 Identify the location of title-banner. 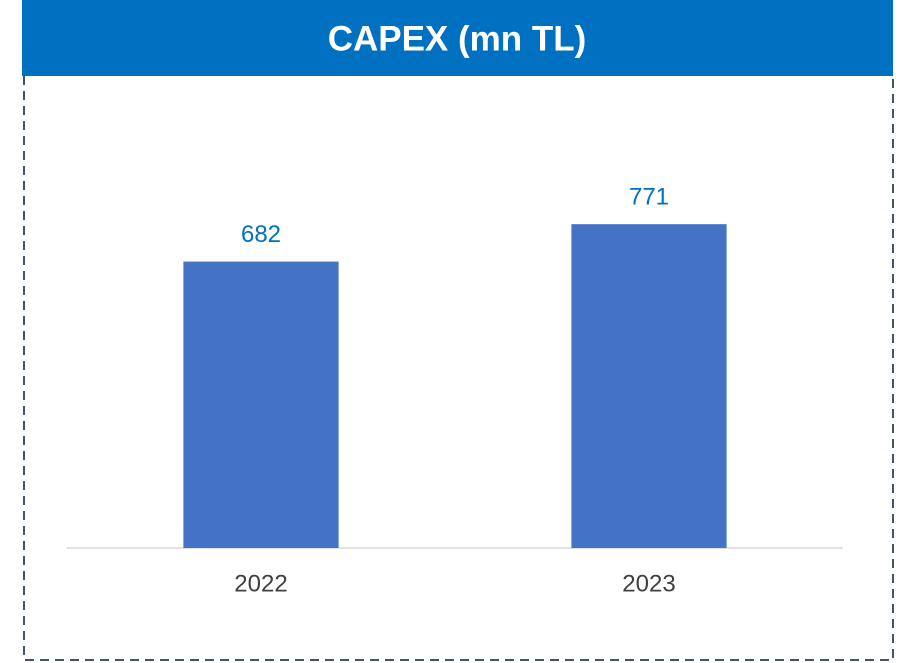
(457, 38).